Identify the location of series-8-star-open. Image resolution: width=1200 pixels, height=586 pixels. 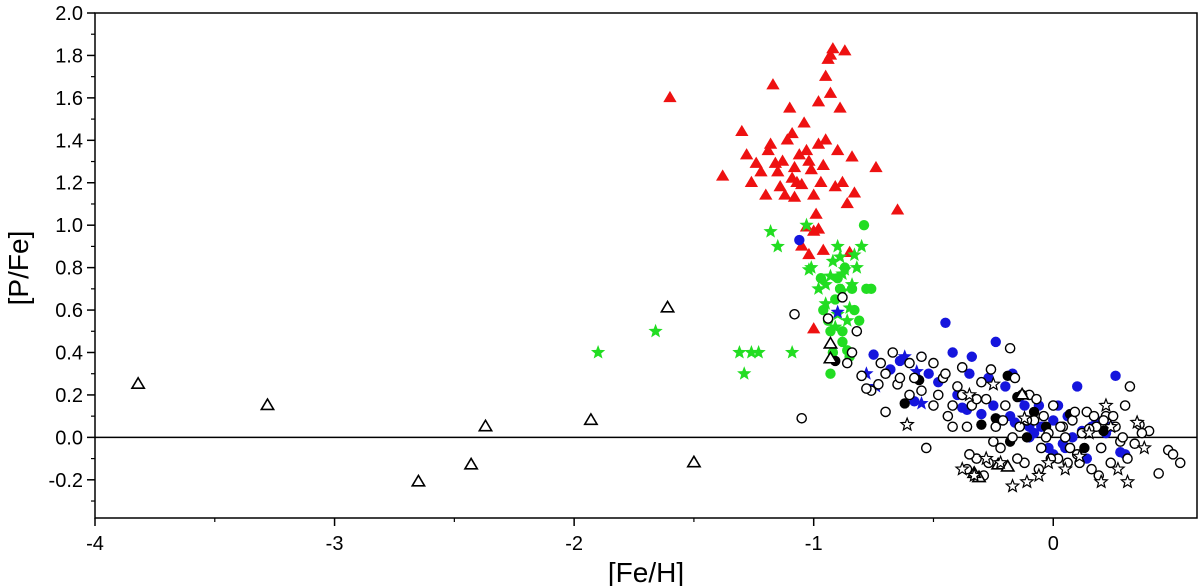
(1026, 434).